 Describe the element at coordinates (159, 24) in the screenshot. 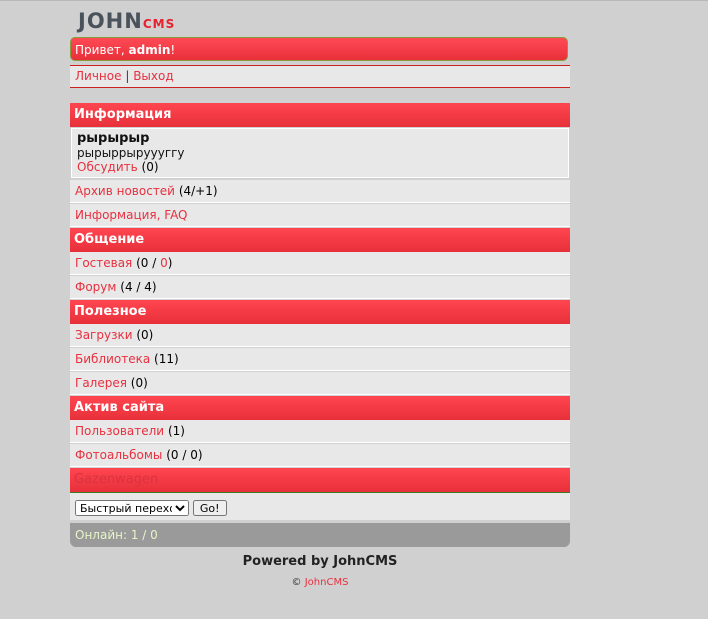

I see `logo-sub: CMS` at that location.